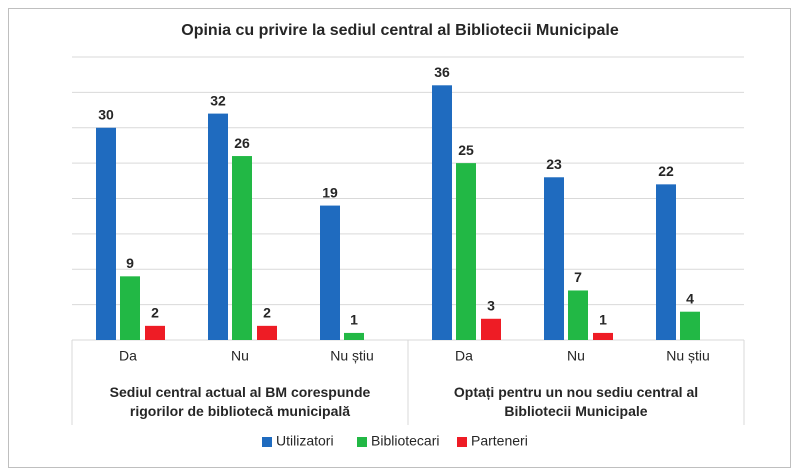 The image size is (799, 476). Describe the element at coordinates (106, 114) in the screenshot. I see `data-label: 30` at that location.